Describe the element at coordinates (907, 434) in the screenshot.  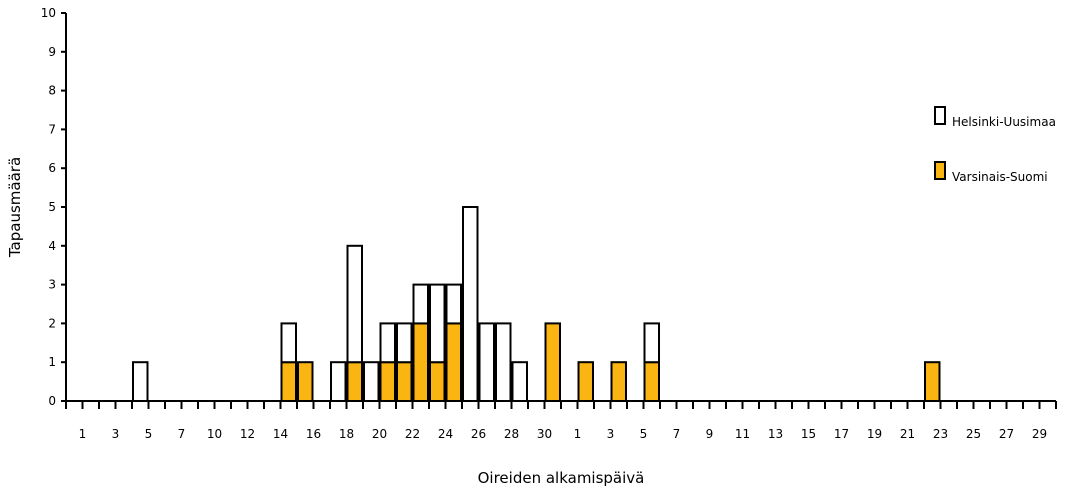
I see `x-tick-label: 21` at that location.